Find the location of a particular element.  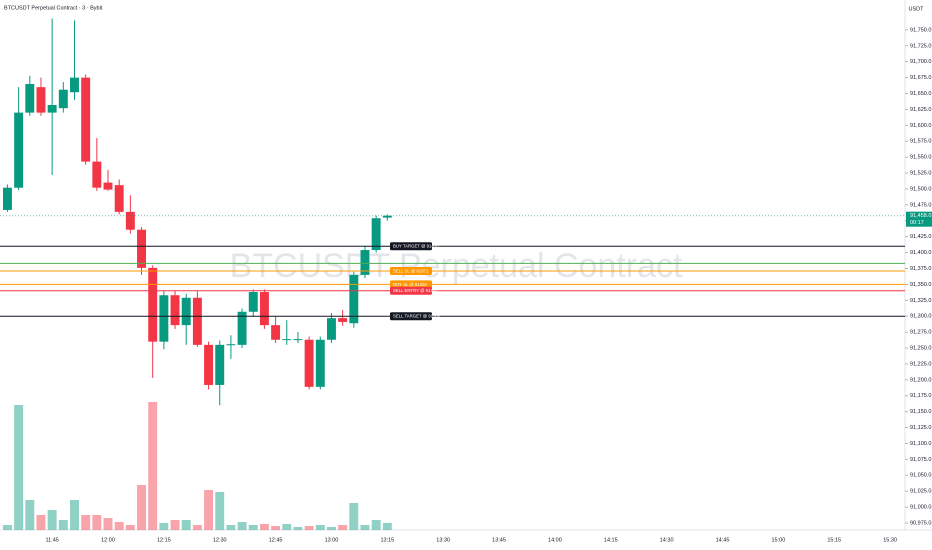

y-tick-label: 91,075.0 is located at coordinates (920, 460).